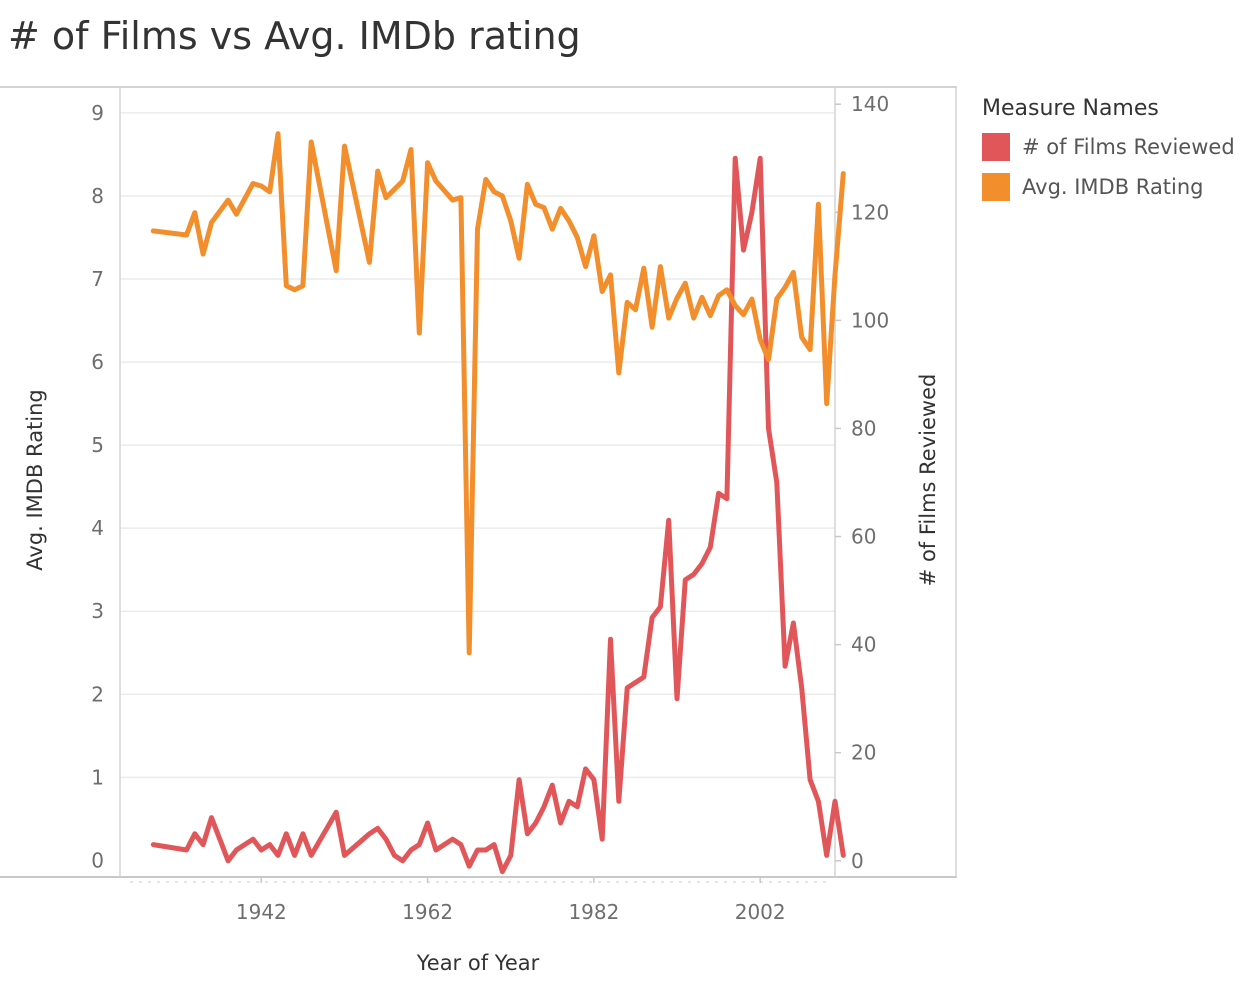 This screenshot has width=1260, height=994. Describe the element at coordinates (478, 900) in the screenshot. I see `x-axis-ticks: 1942 1962 1982 2002` at that location.